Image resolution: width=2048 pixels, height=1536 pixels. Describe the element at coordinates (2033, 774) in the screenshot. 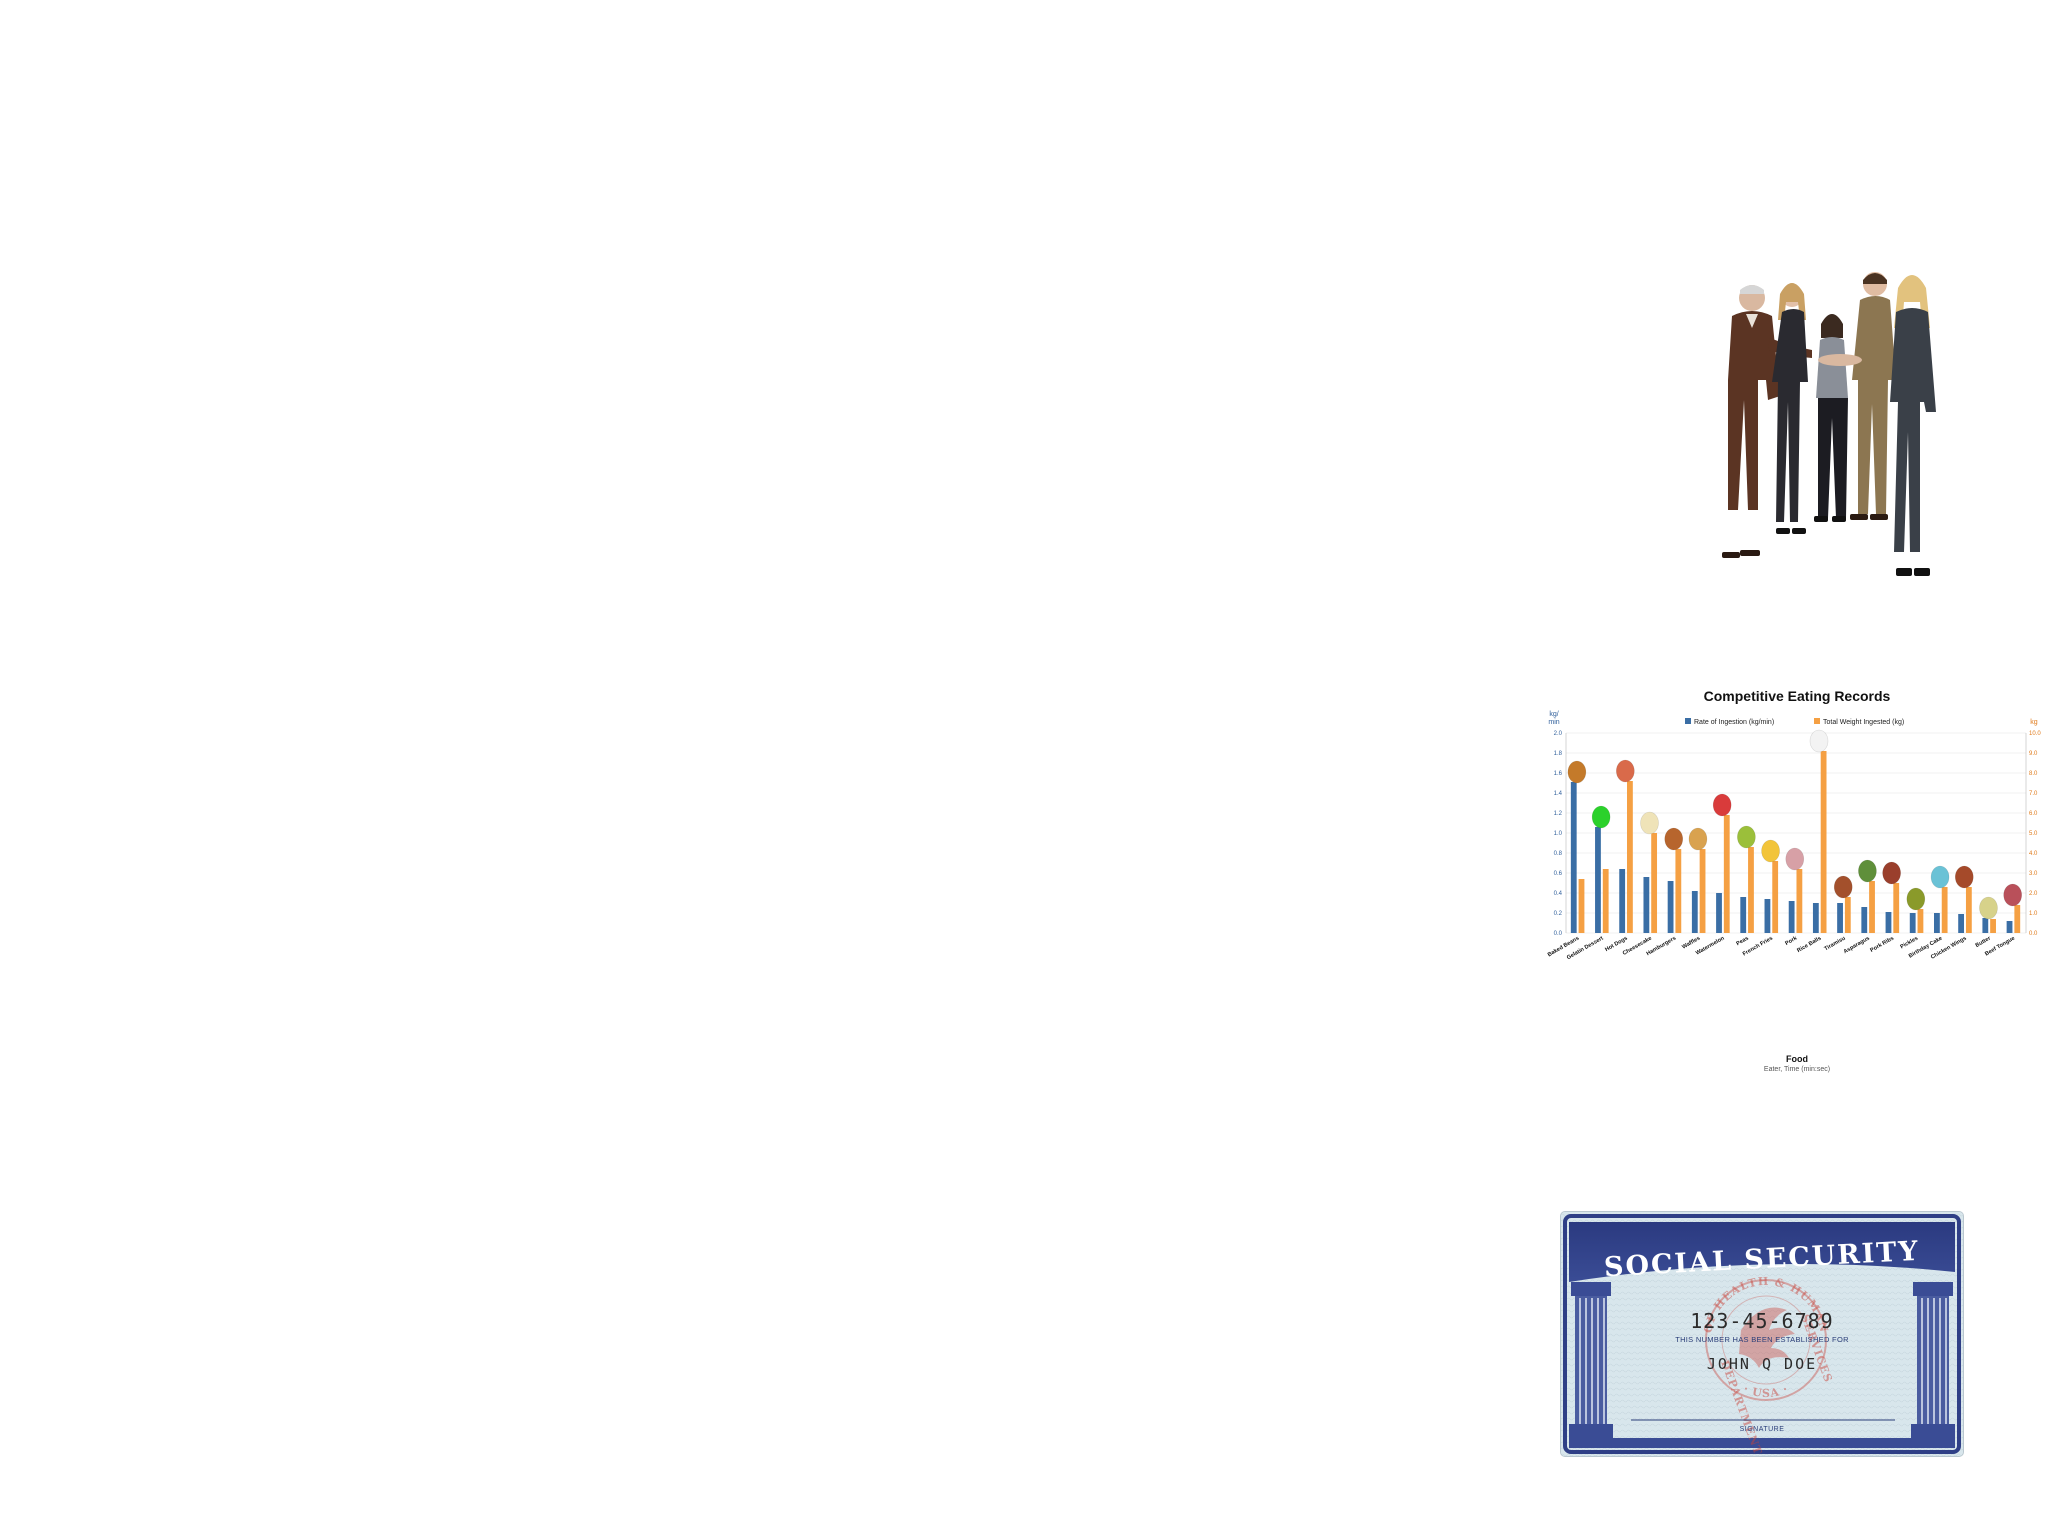

I see `right-tick-label: 8.0` at that location.